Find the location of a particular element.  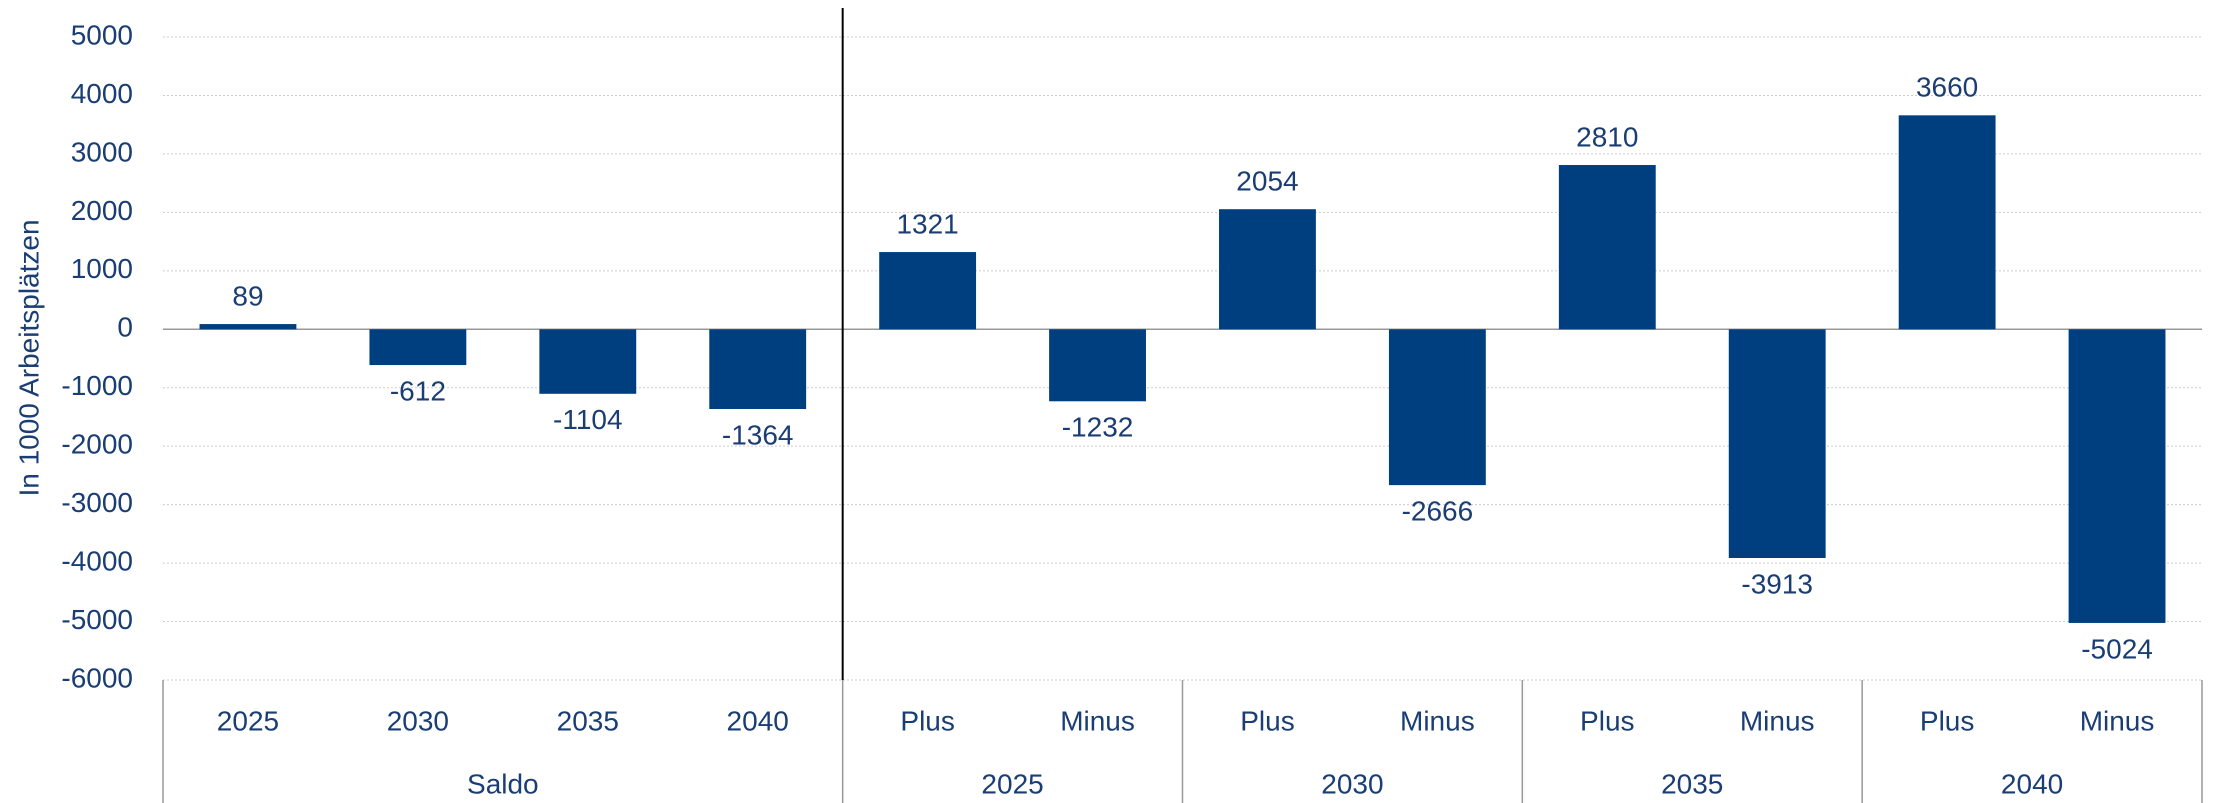

data-label: -3913 is located at coordinates (1777, 583).